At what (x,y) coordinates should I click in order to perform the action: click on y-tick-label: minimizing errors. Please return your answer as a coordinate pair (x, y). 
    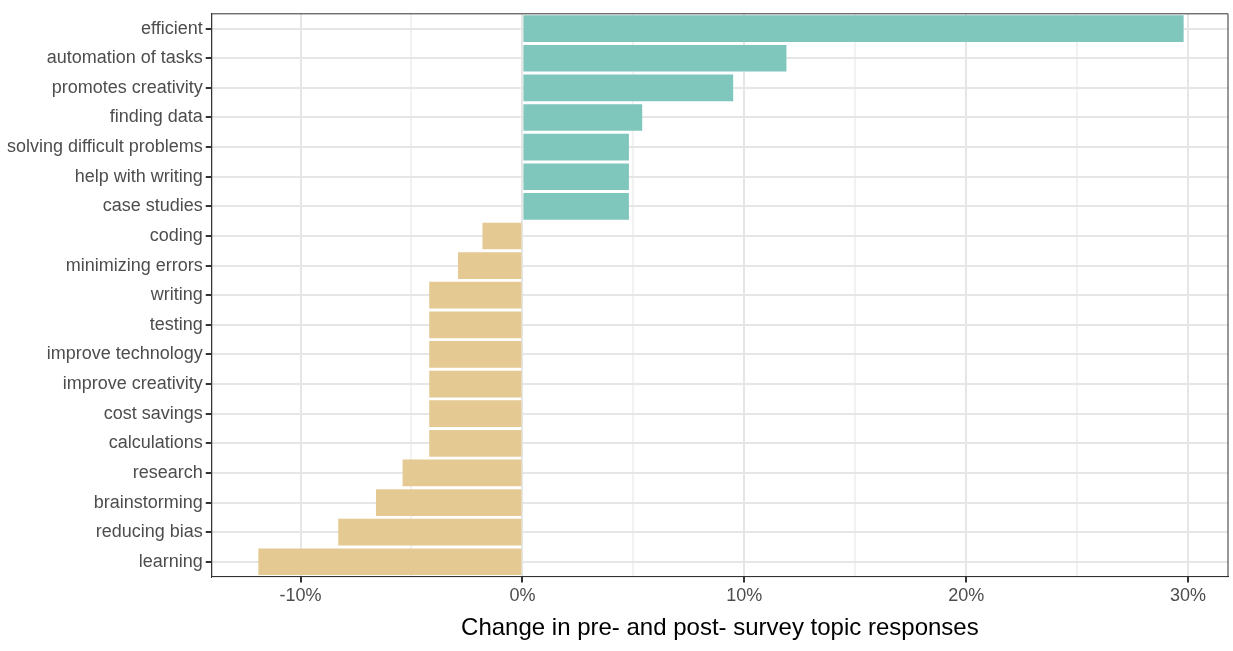
    Looking at the image, I should click on (134, 264).